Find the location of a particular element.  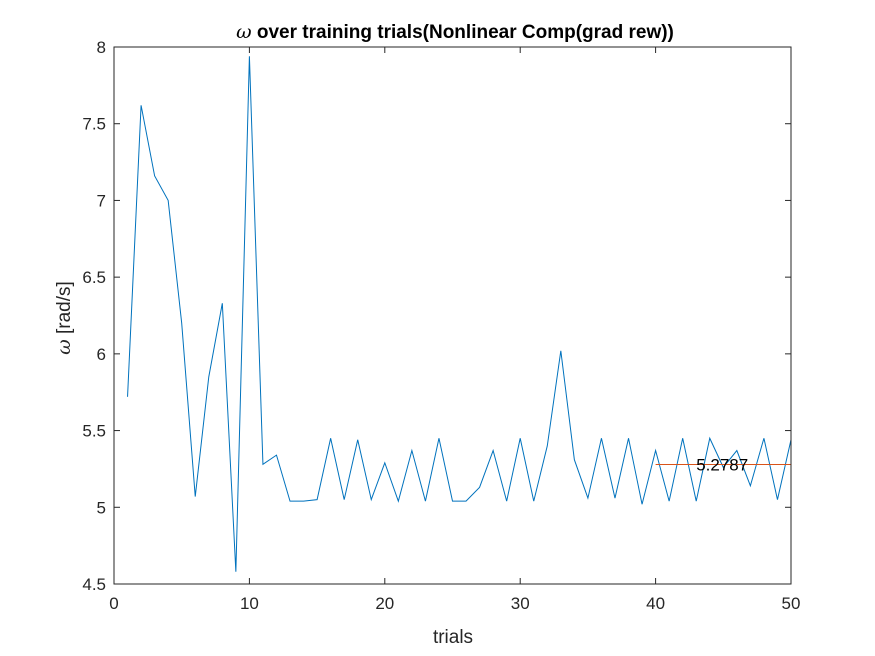

x-tick-label: 10 is located at coordinates (249, 603).